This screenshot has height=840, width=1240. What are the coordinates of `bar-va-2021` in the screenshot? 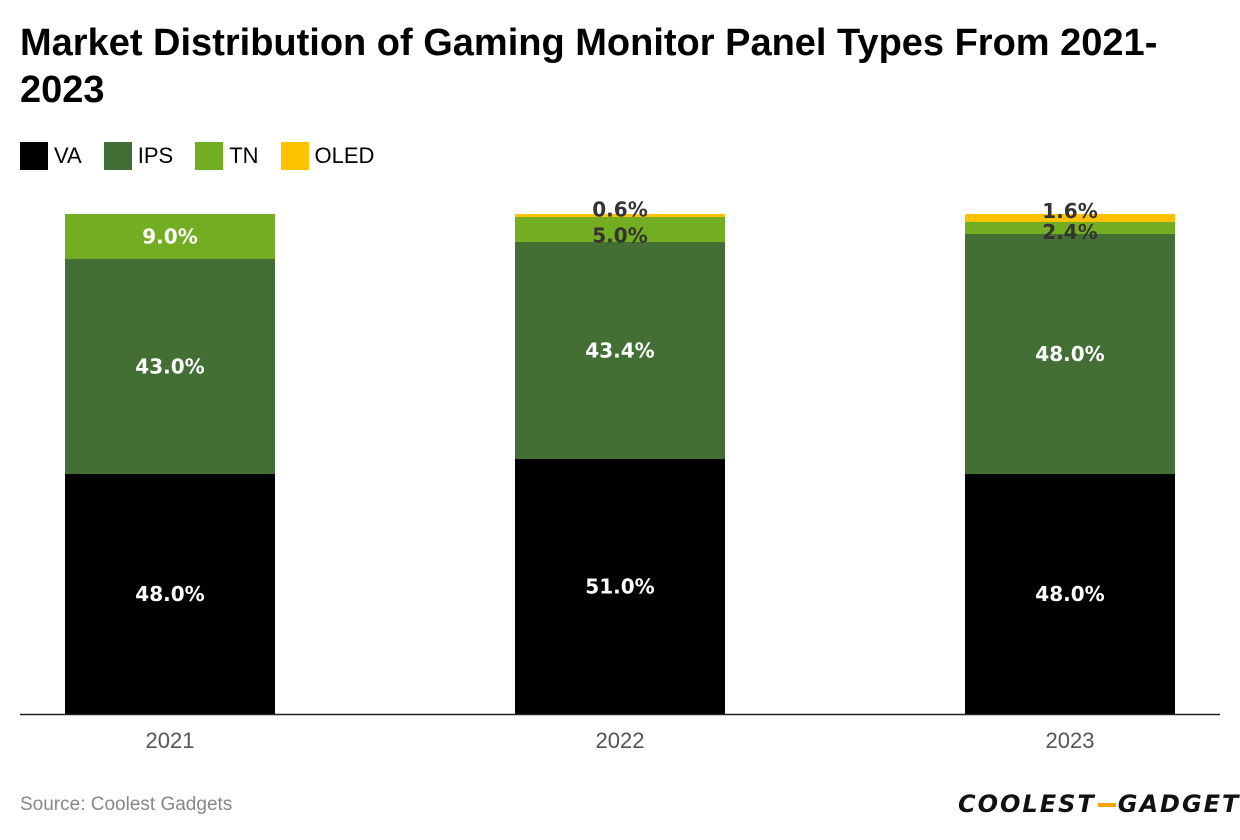 It's located at (170, 594).